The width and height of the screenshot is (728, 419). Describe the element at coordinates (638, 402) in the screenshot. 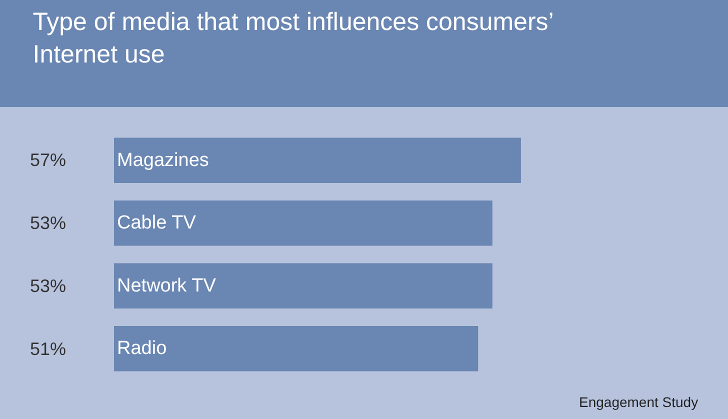

I see `text: Engagement Study` at that location.